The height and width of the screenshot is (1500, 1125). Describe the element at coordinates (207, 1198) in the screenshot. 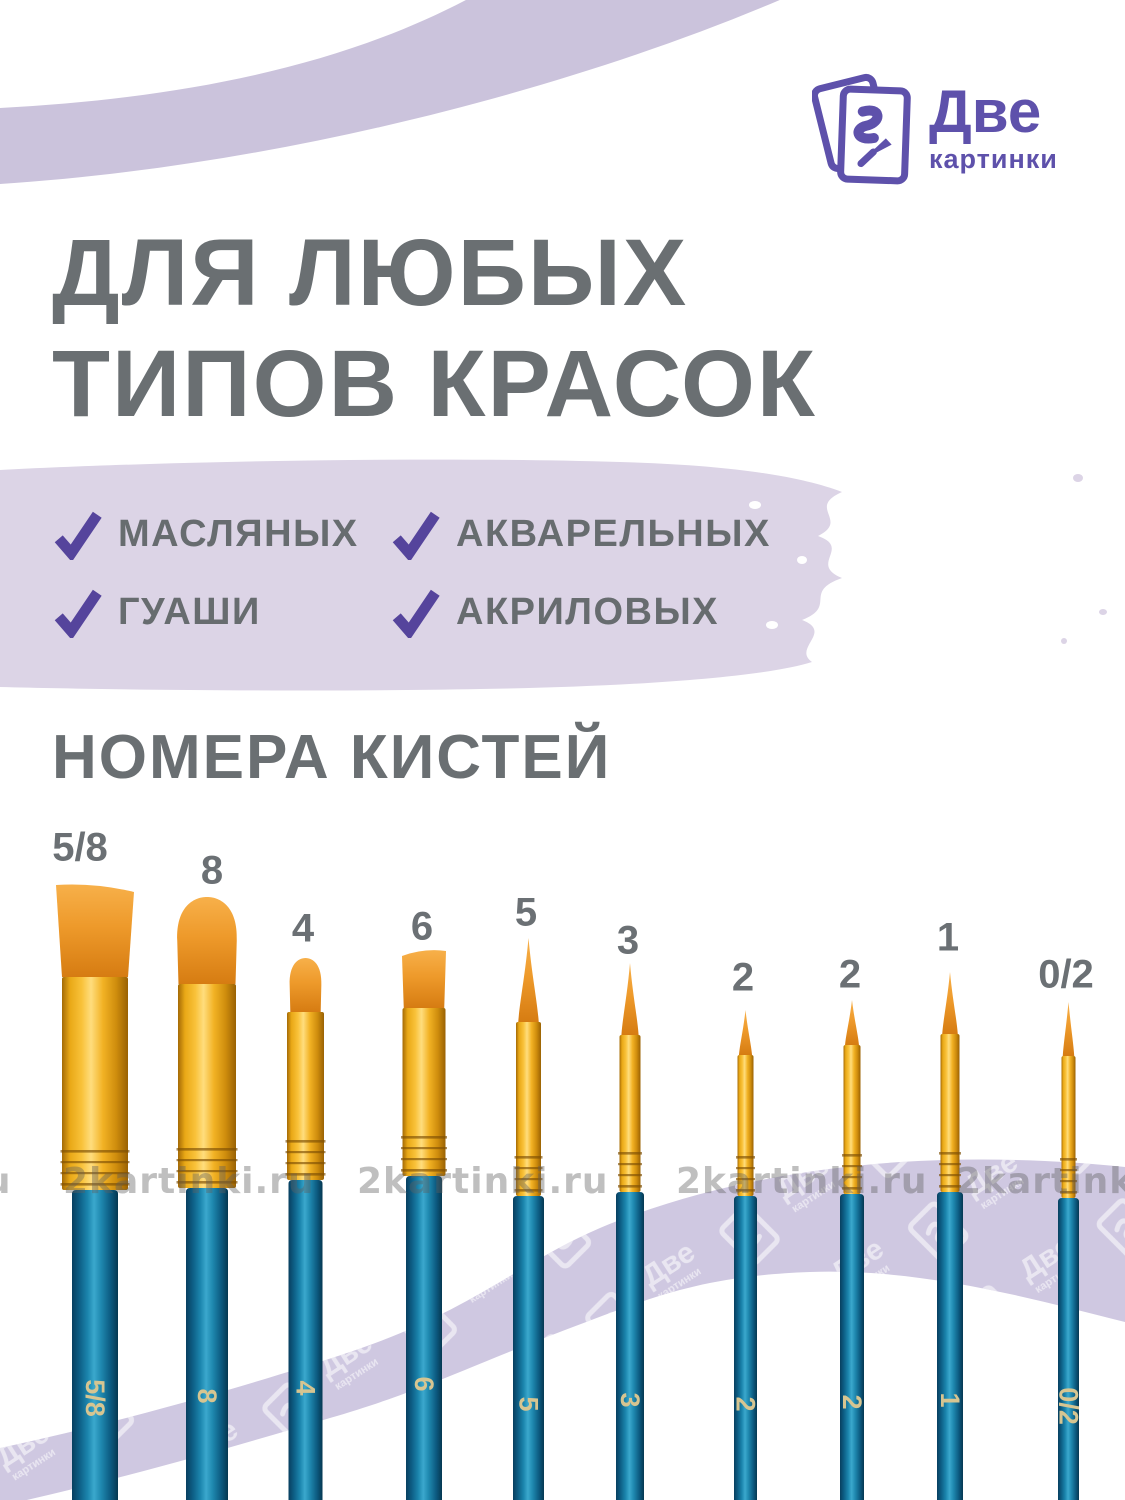

I see `brush-photo: 8Две картинки` at that location.